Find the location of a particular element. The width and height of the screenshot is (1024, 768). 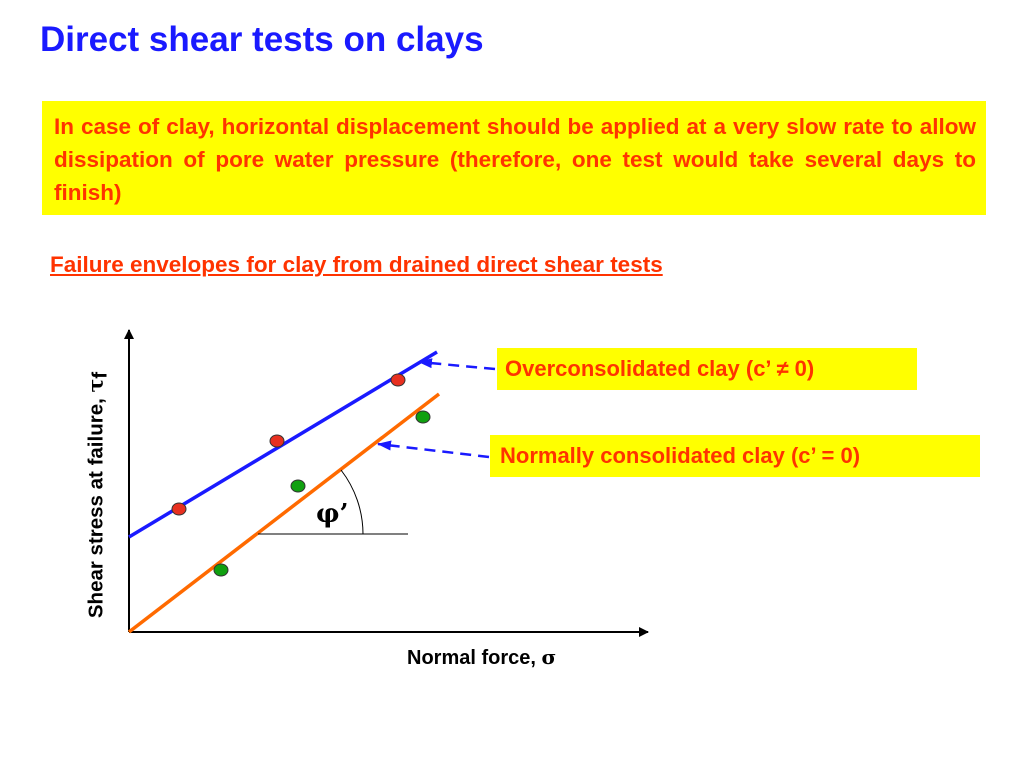

y-axis-label-group: Shear stress at failure, τf is located at coordinates (98, 495).